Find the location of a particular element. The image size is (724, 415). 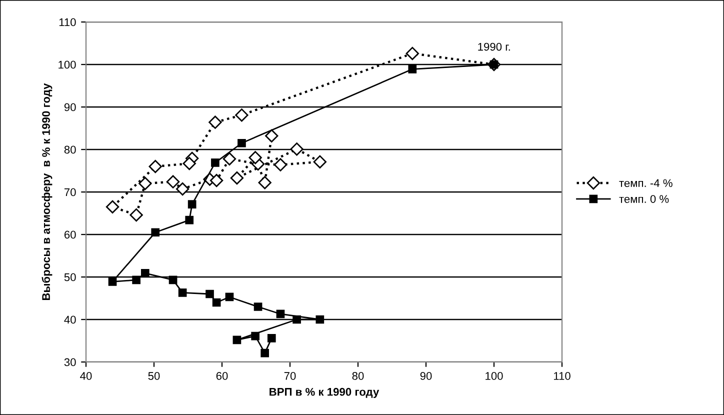

y-tick-label: 110 is located at coordinates (67, 22).